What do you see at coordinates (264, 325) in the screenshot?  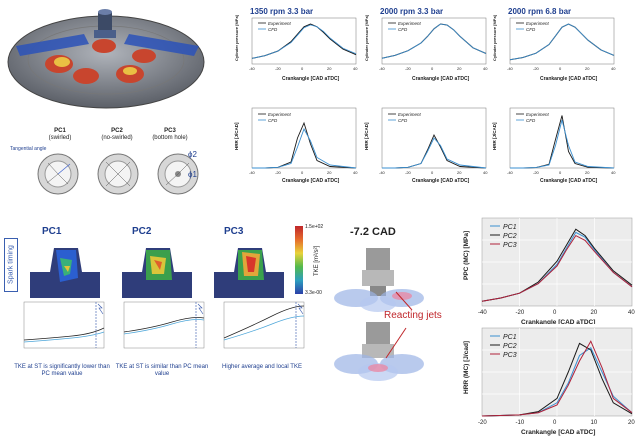 I see `tke-chart-pc3` at bounding box center [264, 325].